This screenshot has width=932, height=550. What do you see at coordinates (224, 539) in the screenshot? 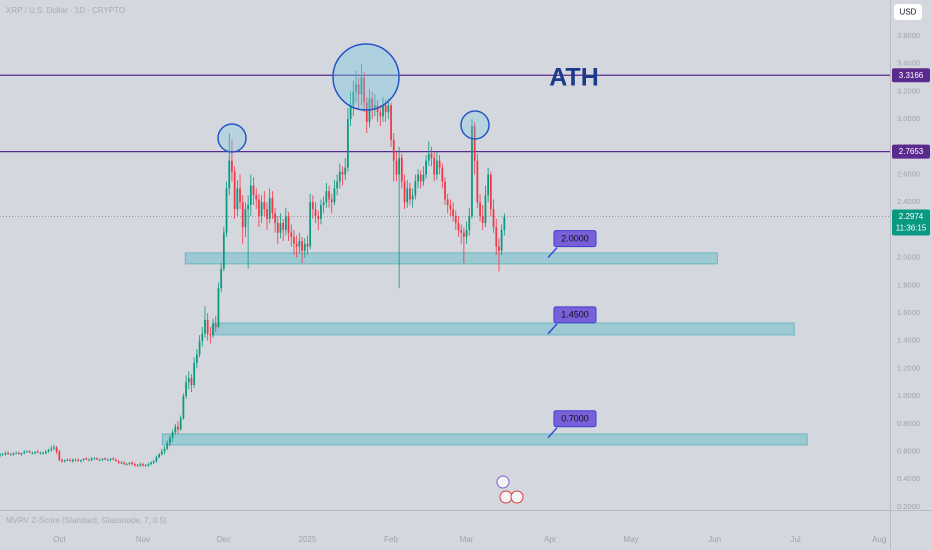
I see `x-tick-label: Dec` at bounding box center [224, 539].